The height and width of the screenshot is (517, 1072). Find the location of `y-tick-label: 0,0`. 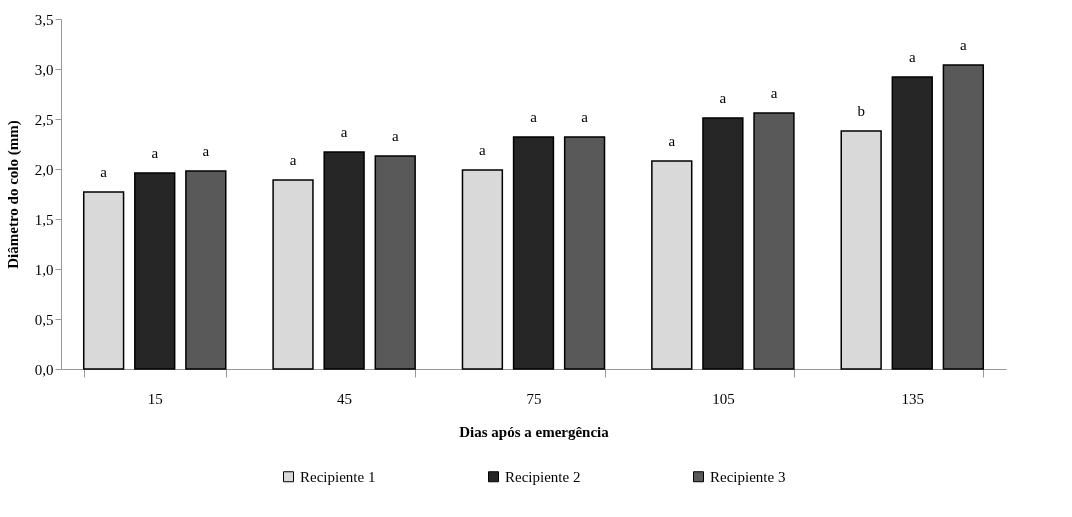

y-tick-label: 0,0 is located at coordinates (44, 369).